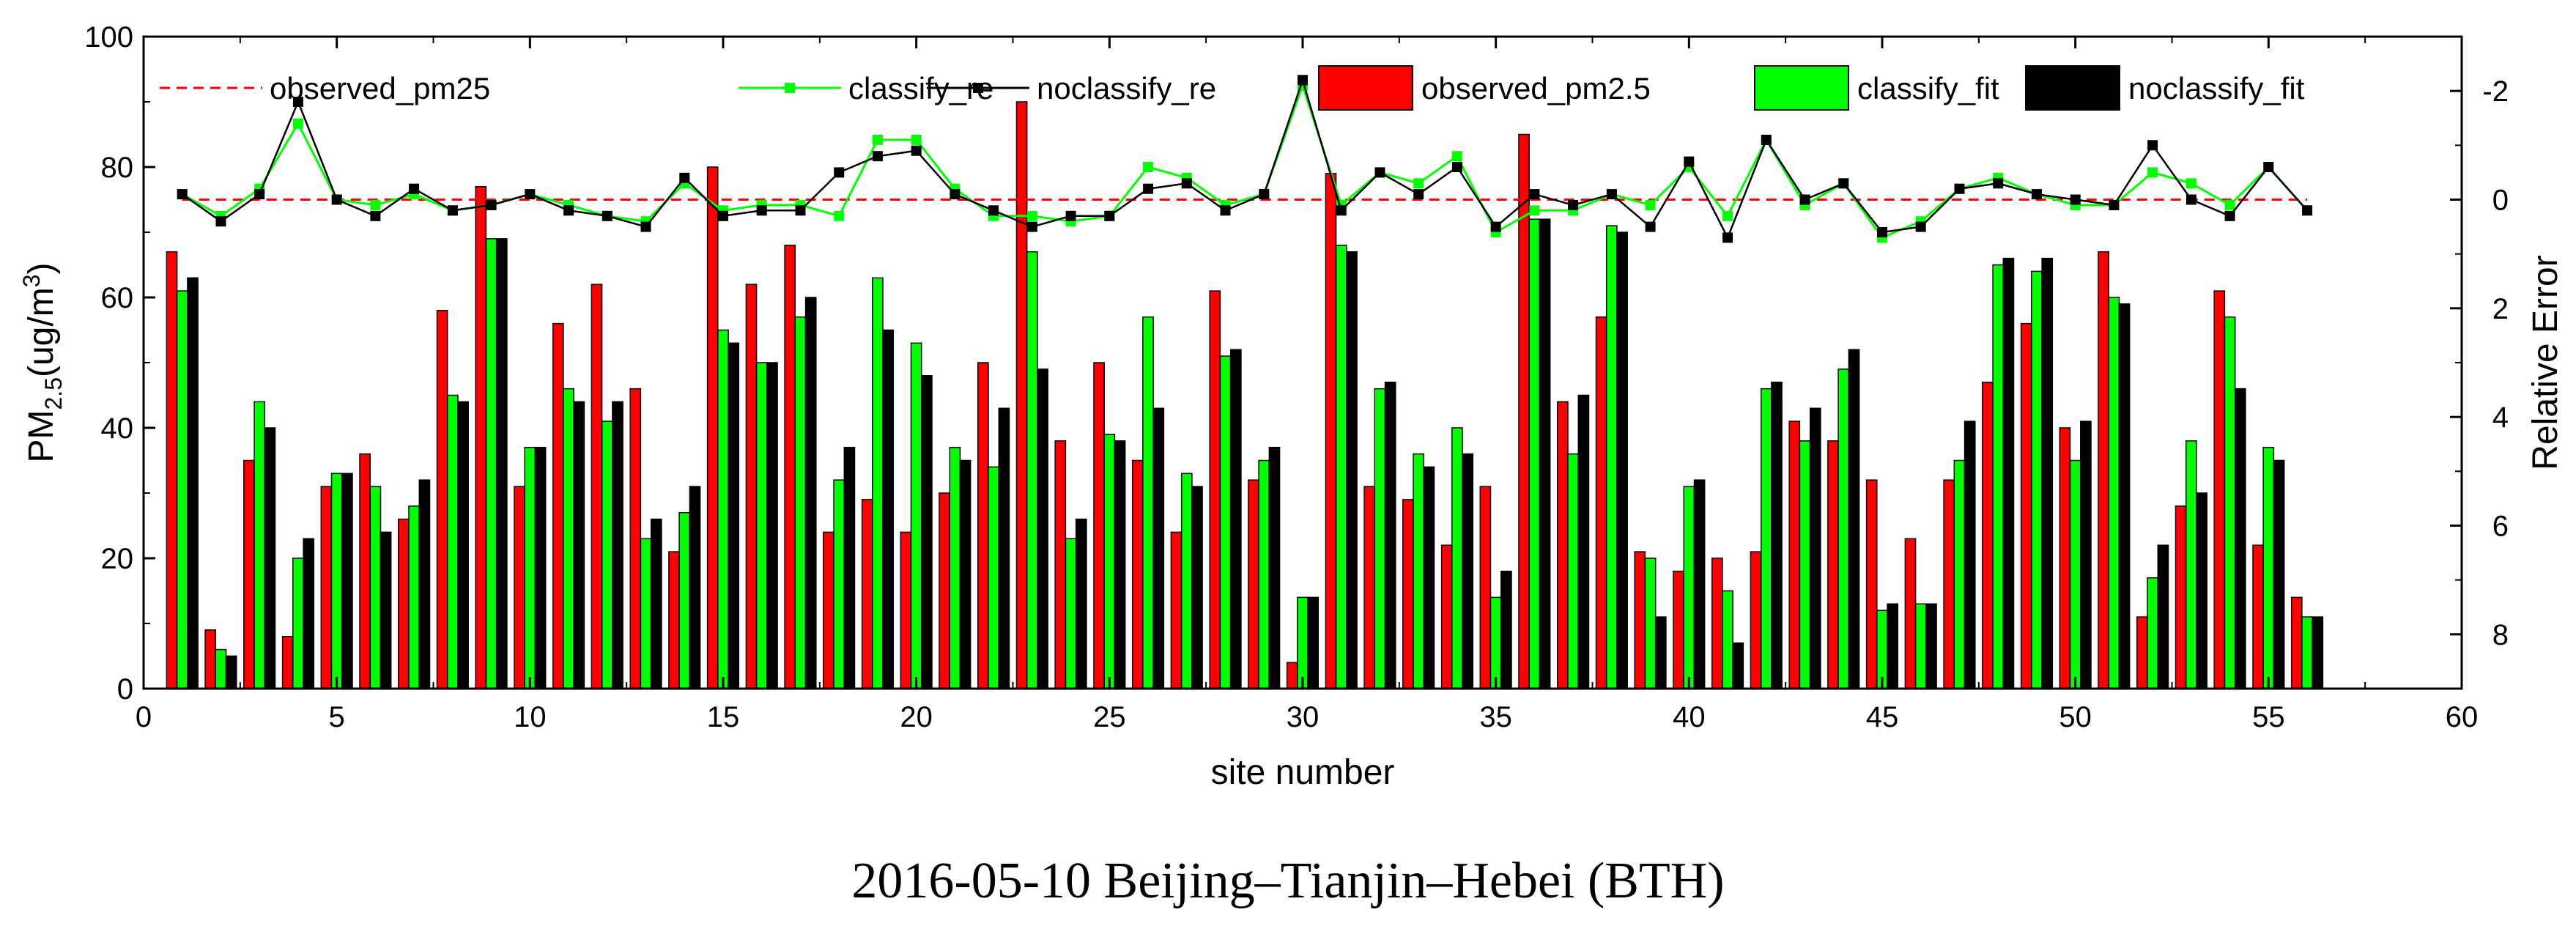  I want to click on x-axis-title: site number, so click(1303, 773).